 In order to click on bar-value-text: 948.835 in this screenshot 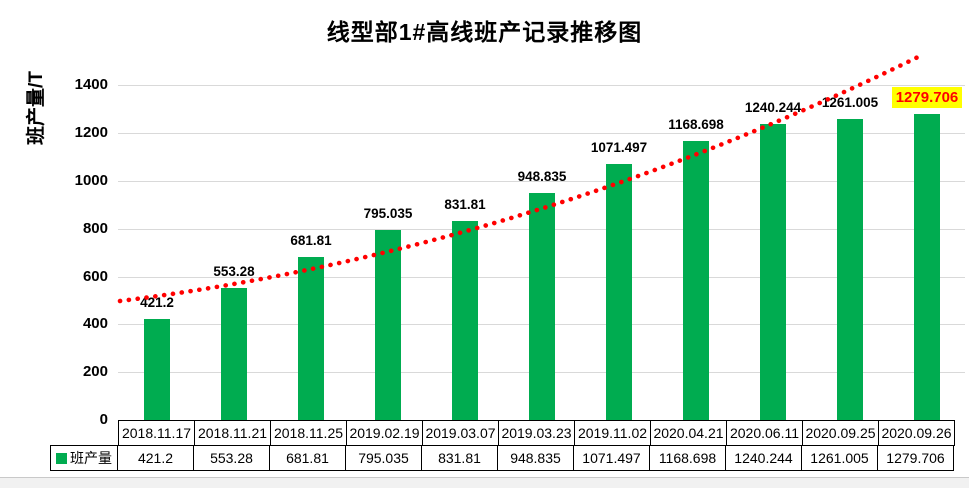, I will do `click(542, 176)`.